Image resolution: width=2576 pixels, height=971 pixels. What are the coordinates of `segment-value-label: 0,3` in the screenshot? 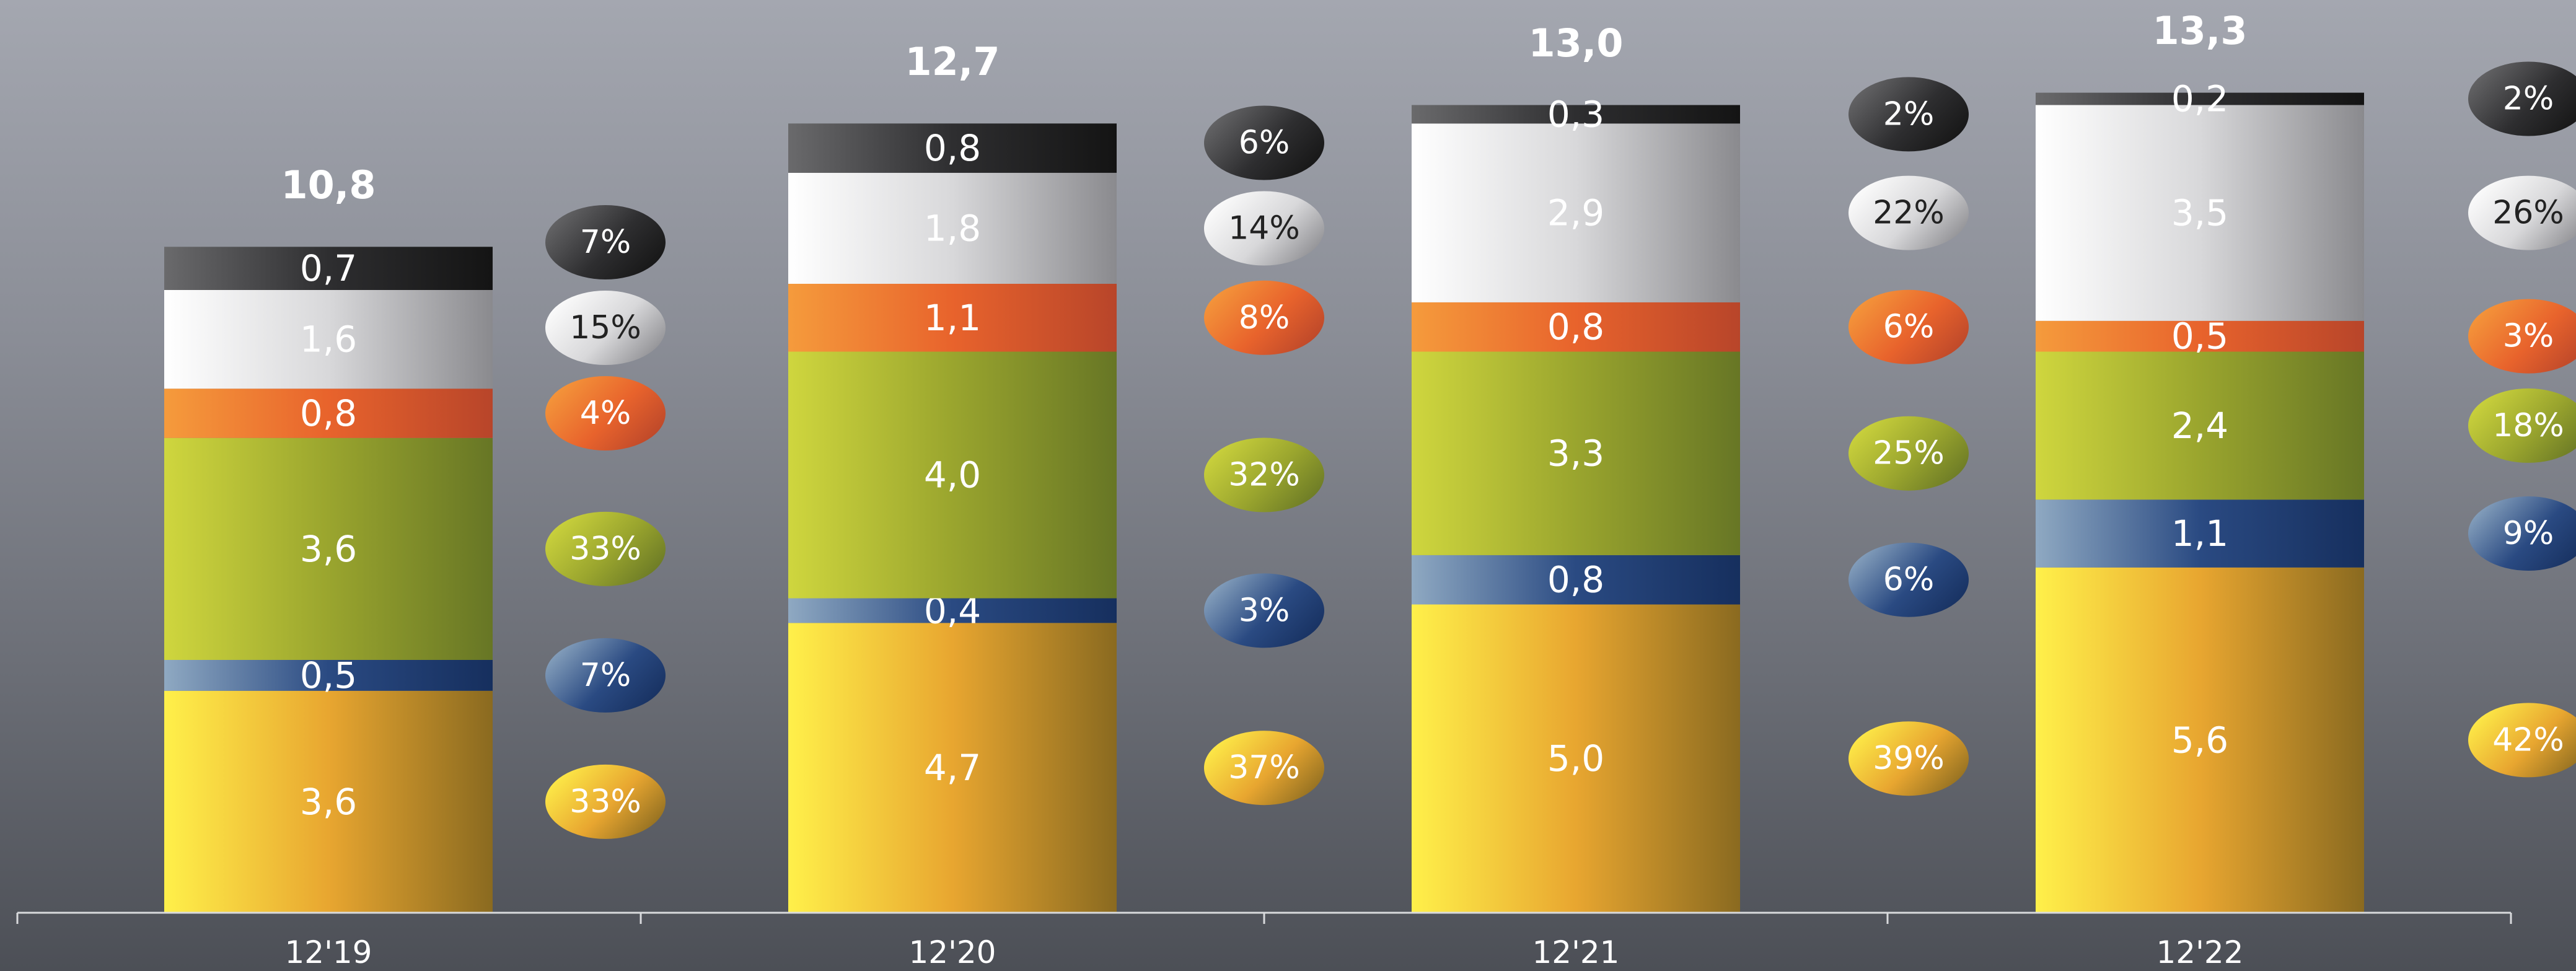 It's located at (1576, 114).